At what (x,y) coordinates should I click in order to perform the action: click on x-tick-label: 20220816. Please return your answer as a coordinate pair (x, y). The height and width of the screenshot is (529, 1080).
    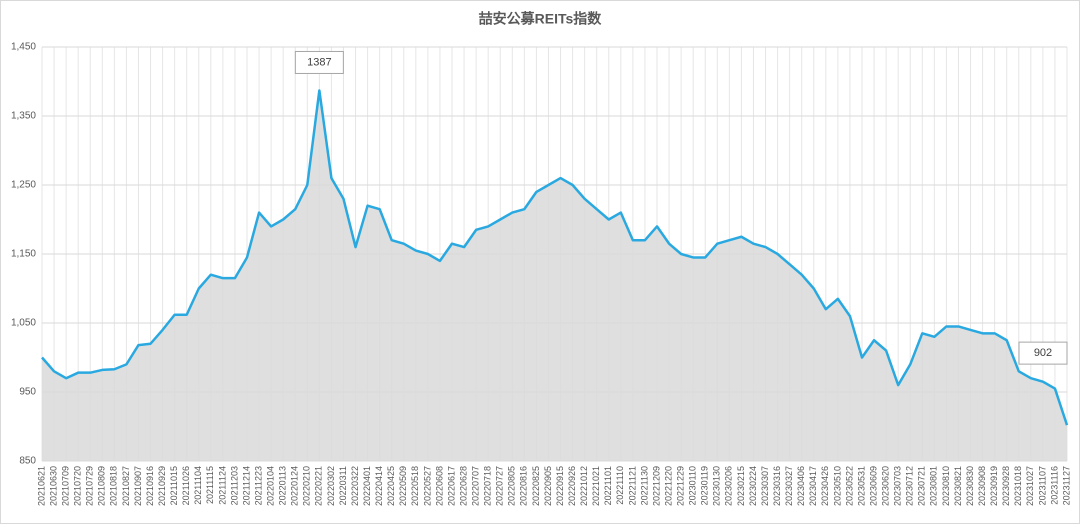
    Looking at the image, I should click on (524, 486).